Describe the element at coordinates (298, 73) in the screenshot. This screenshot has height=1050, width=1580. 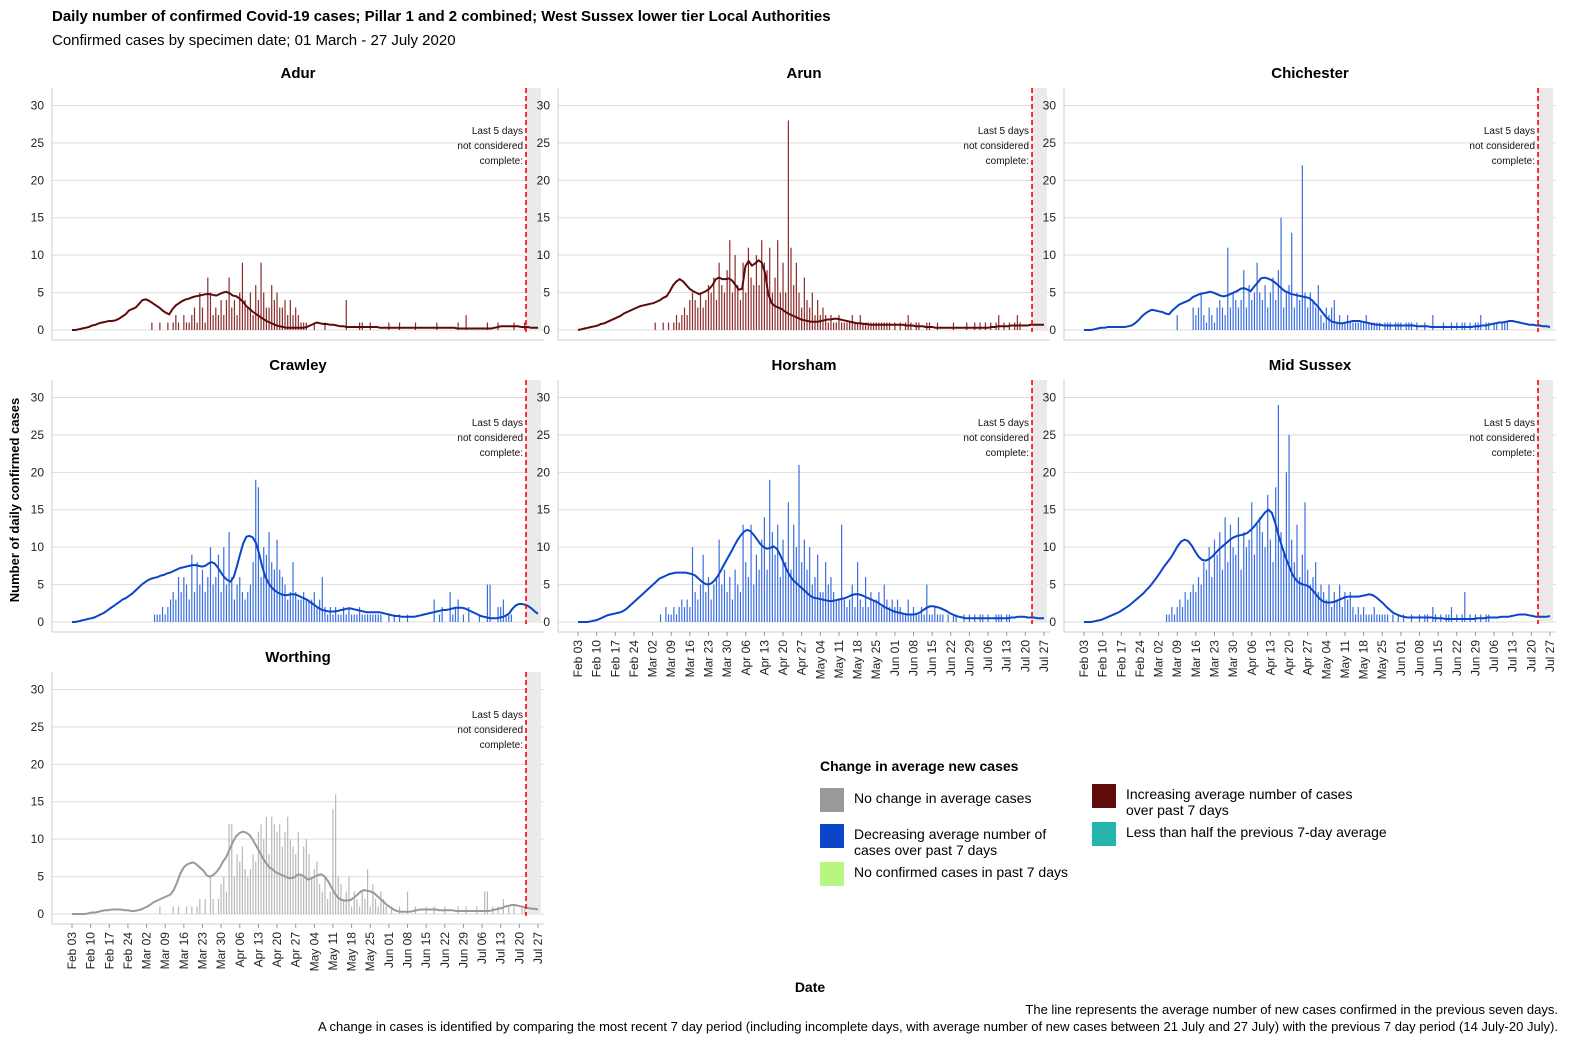
I see `panel-title-adur: Adur` at that location.